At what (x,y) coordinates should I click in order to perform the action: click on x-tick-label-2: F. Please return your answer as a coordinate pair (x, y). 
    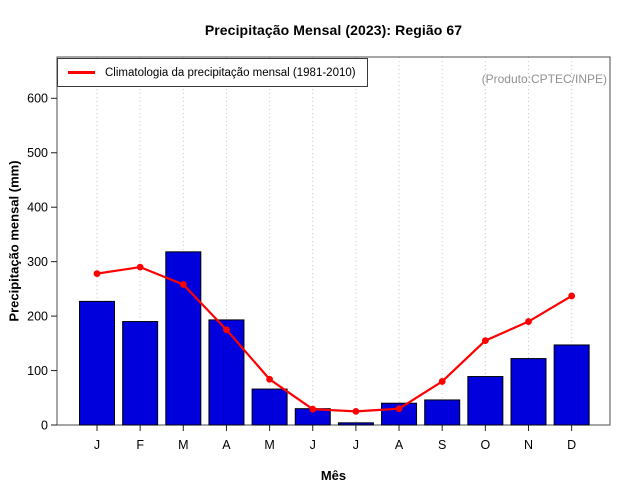
    Looking at the image, I should click on (140, 445).